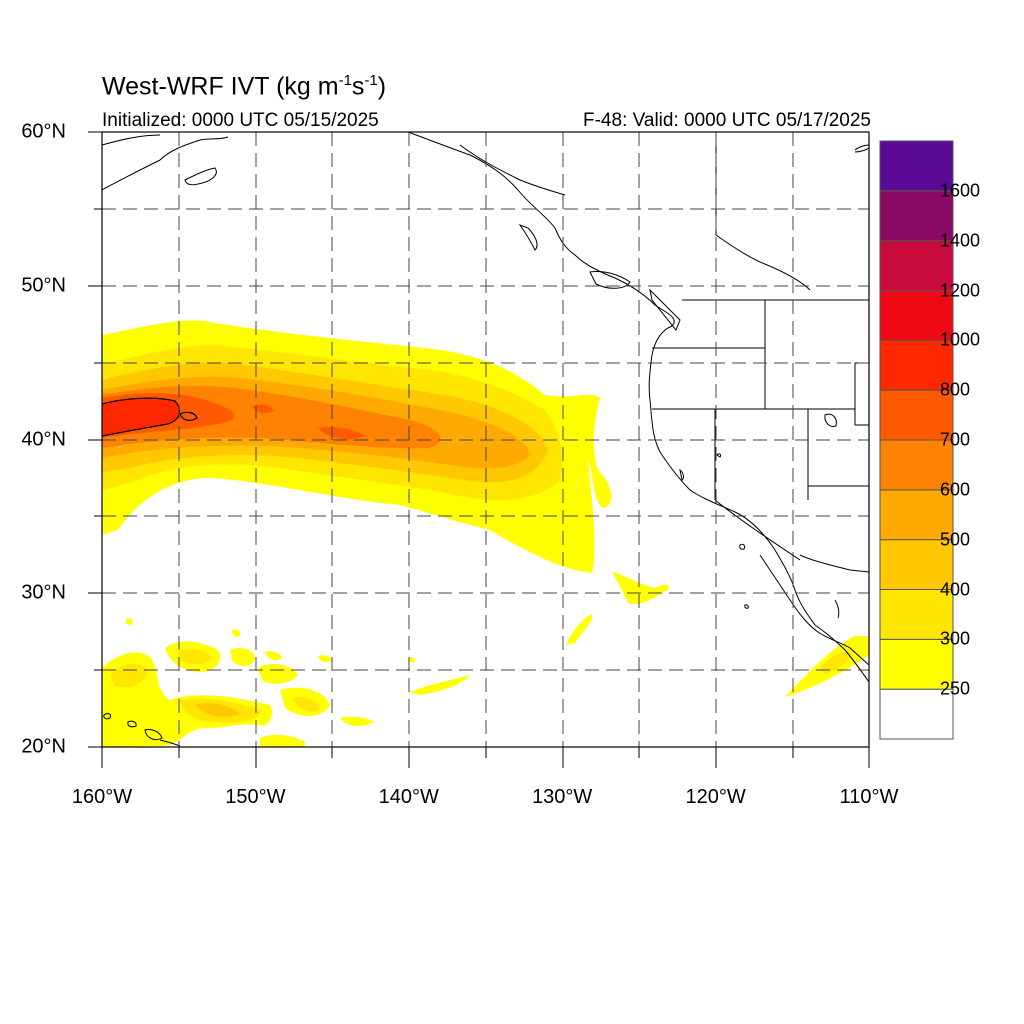 The image size is (1024, 1024). Describe the element at coordinates (955, 489) in the screenshot. I see `colorbar-tick-label: 600` at that location.